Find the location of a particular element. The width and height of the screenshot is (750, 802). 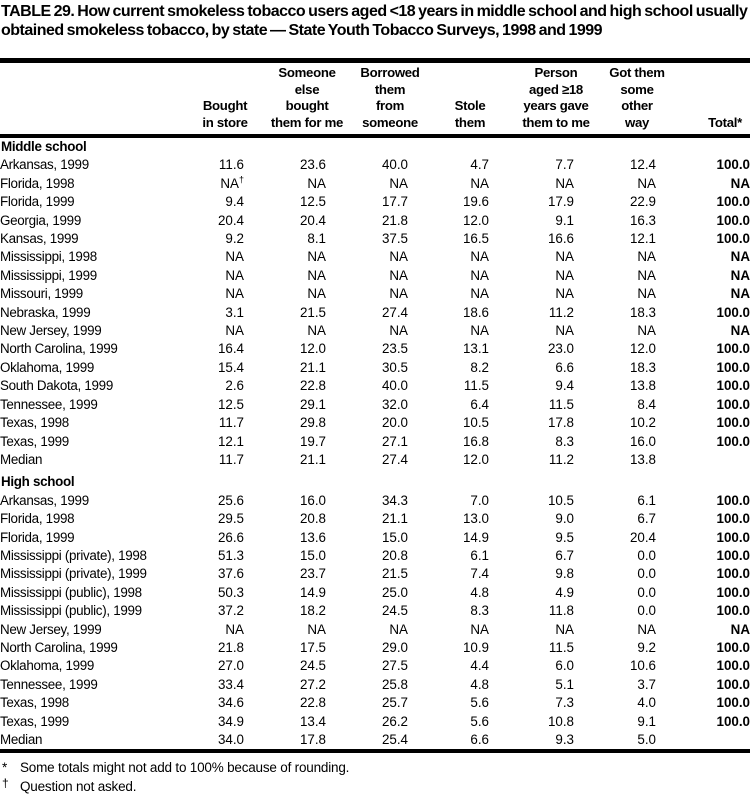

value-cell-0: 27.0 is located at coordinates (230, 666).